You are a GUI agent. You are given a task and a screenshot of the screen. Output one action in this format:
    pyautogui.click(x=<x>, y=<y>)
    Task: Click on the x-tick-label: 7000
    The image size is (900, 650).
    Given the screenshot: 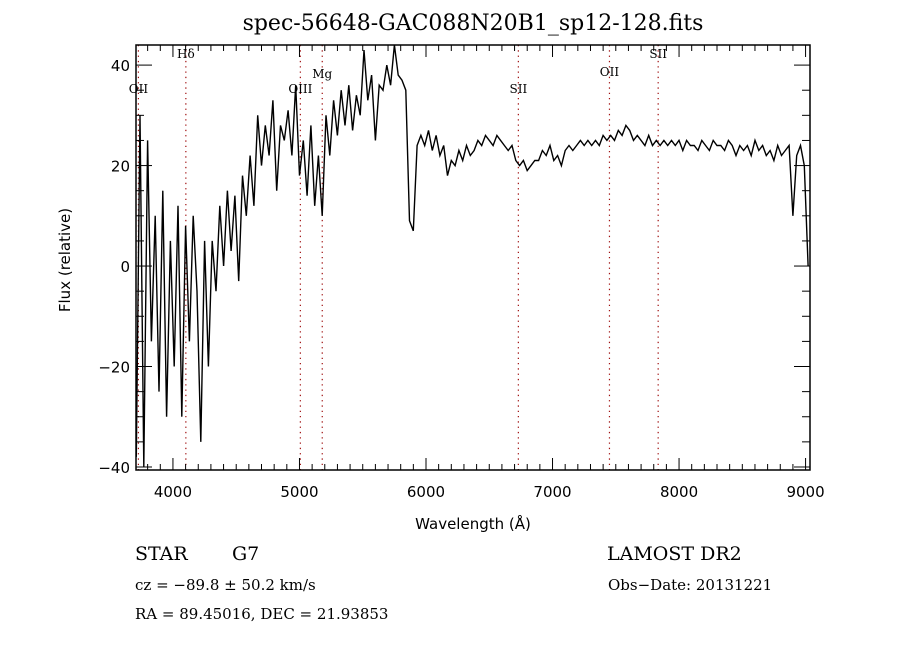 What is the action you would take?
    pyautogui.click(x=552, y=492)
    